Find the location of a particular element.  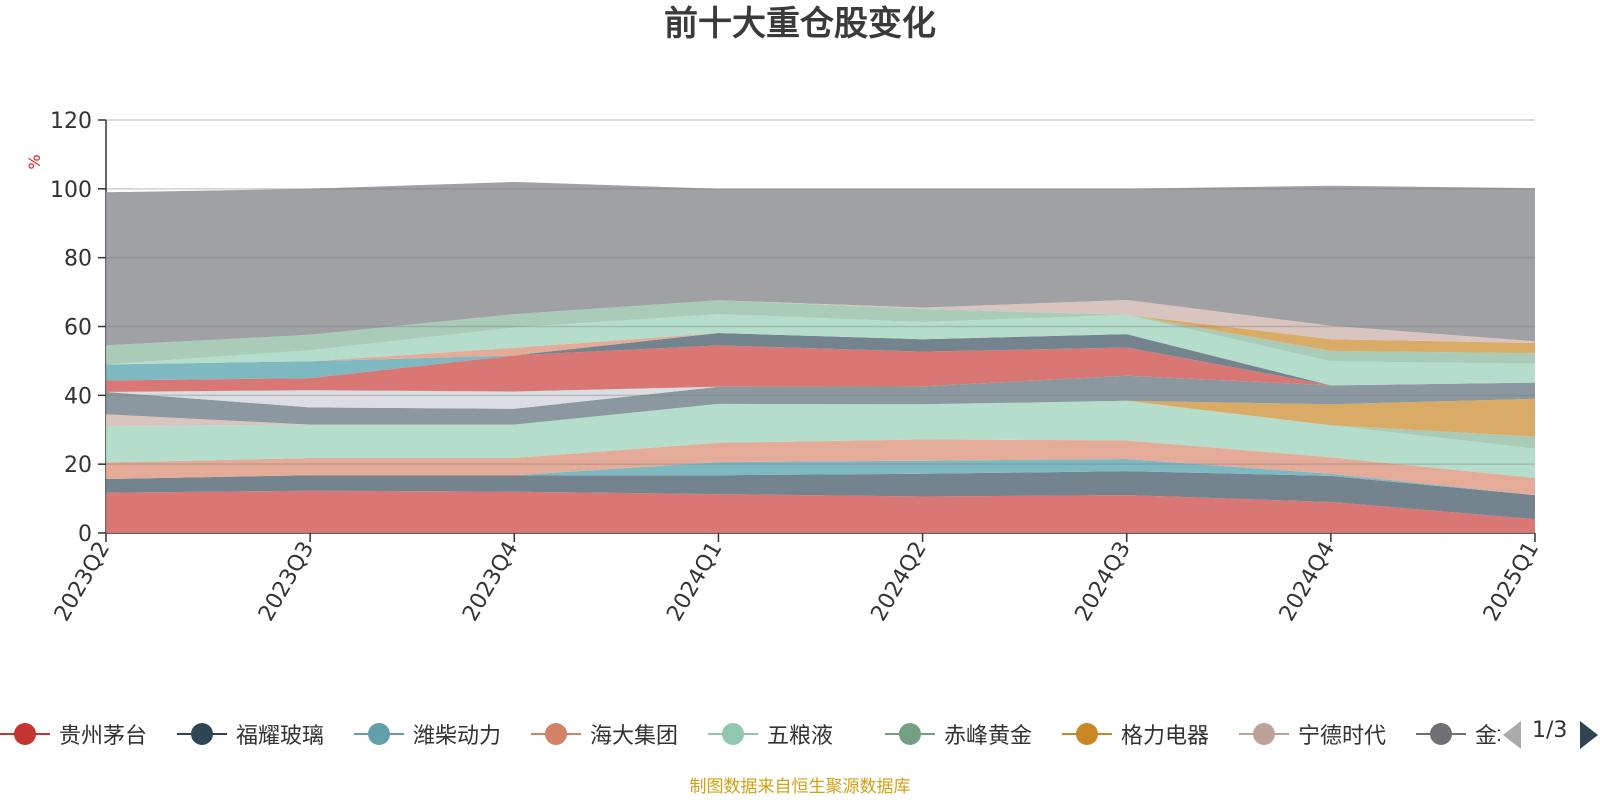

legend-label: 五粮液 is located at coordinates (800, 736).